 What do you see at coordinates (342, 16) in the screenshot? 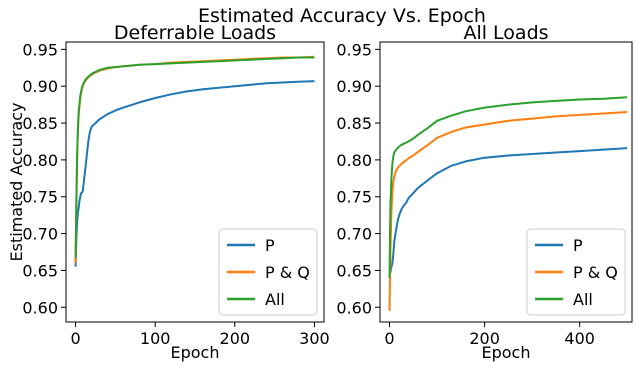
I see `figure-suptitle: Estimated Accuracy Vs. Epoch` at bounding box center [342, 16].